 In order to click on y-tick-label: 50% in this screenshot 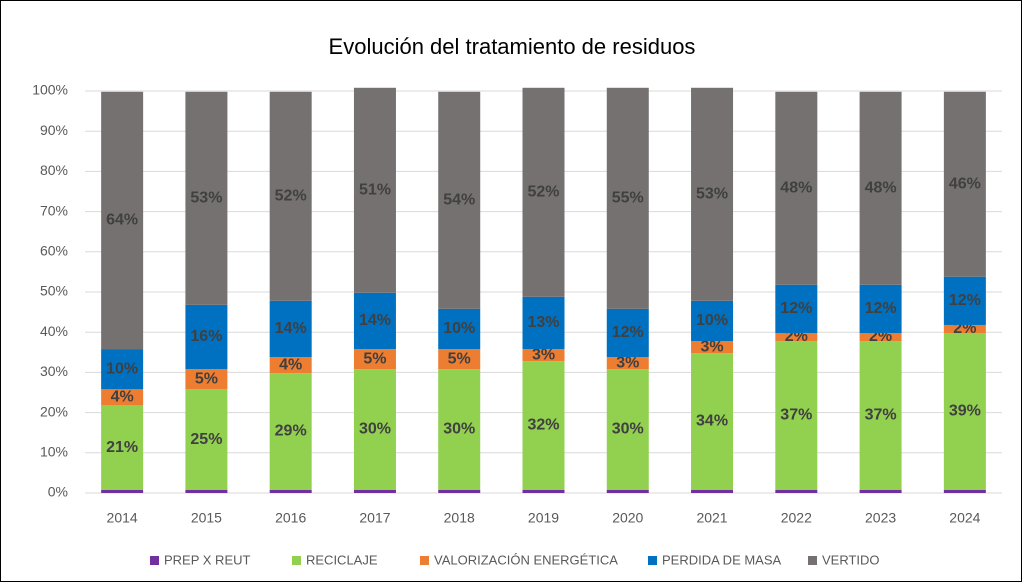, I will do `click(54, 291)`.